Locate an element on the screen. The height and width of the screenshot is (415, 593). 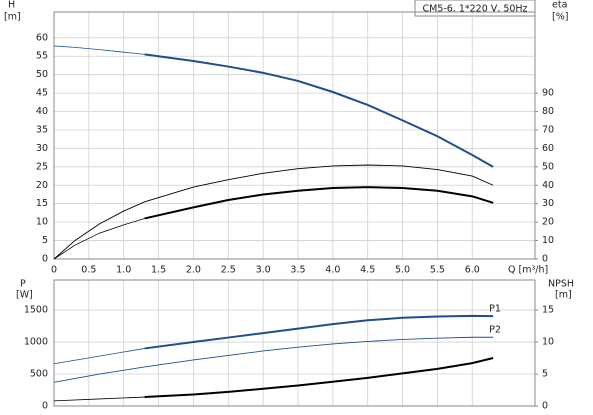
x-tick-label: 5.0 is located at coordinates (402, 270).